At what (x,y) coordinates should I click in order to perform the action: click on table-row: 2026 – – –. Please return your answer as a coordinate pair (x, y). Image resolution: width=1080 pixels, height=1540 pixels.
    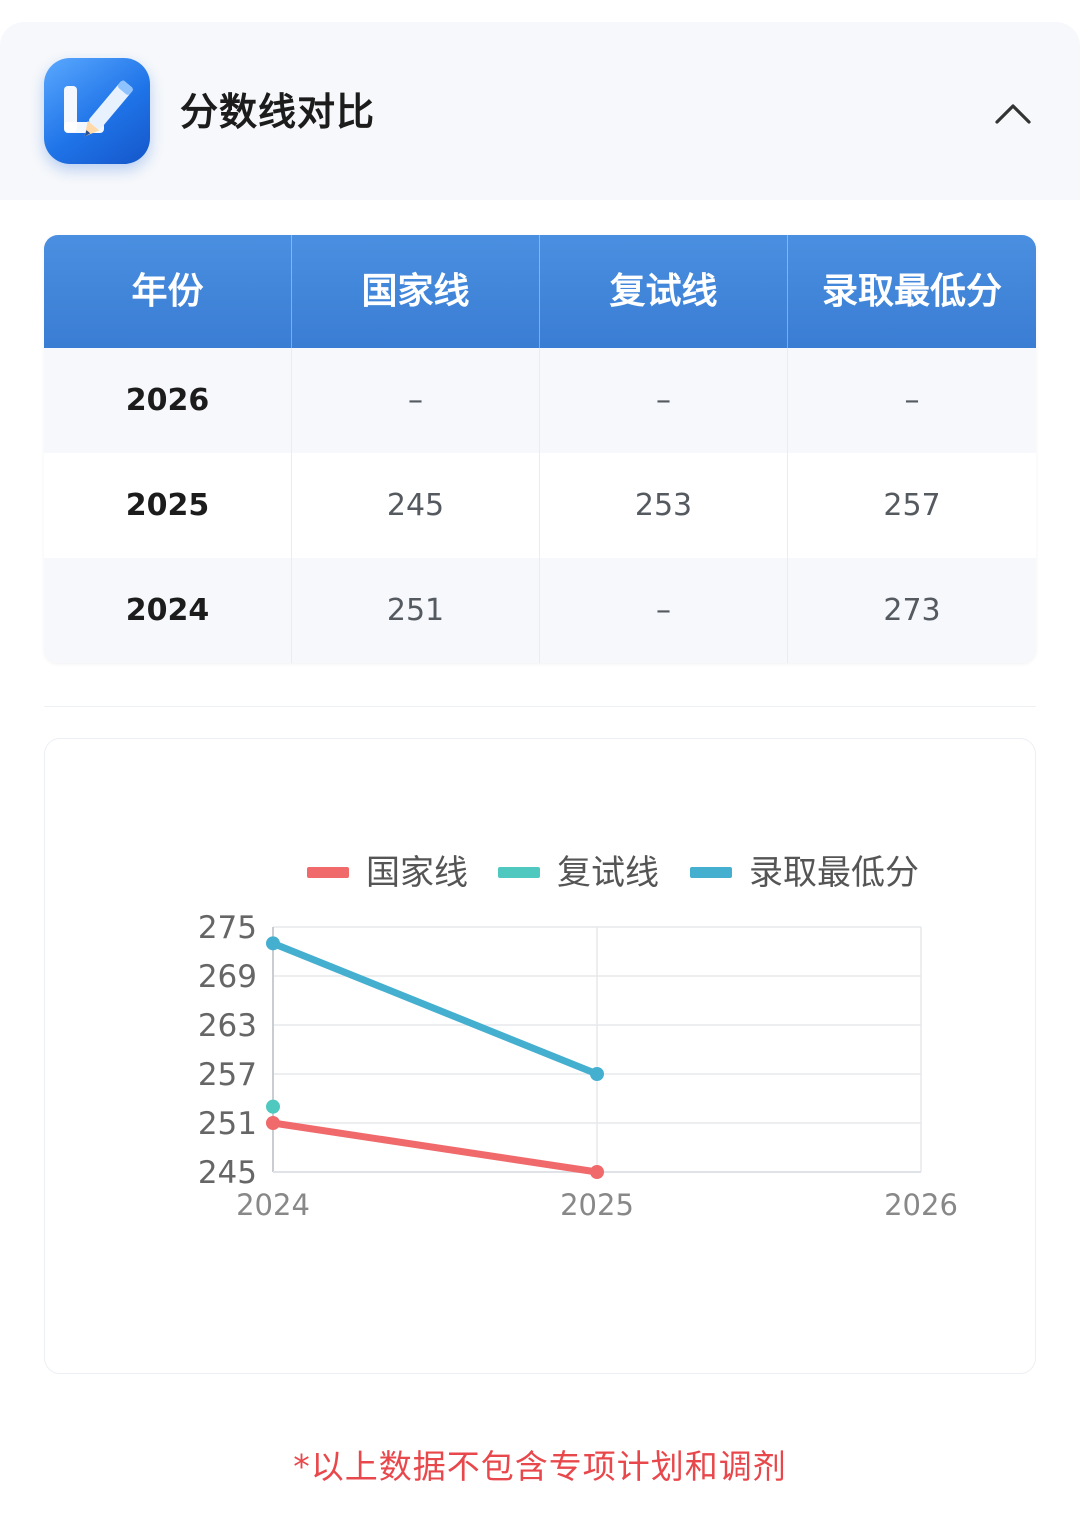
    Looking at the image, I should click on (540, 400).